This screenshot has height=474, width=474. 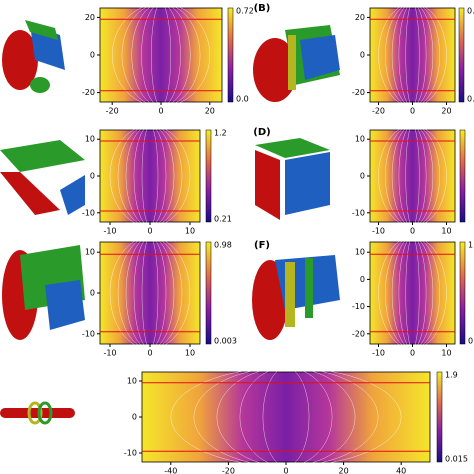 I want to click on colorbar-label: 0.00, so click(x=471, y=341).